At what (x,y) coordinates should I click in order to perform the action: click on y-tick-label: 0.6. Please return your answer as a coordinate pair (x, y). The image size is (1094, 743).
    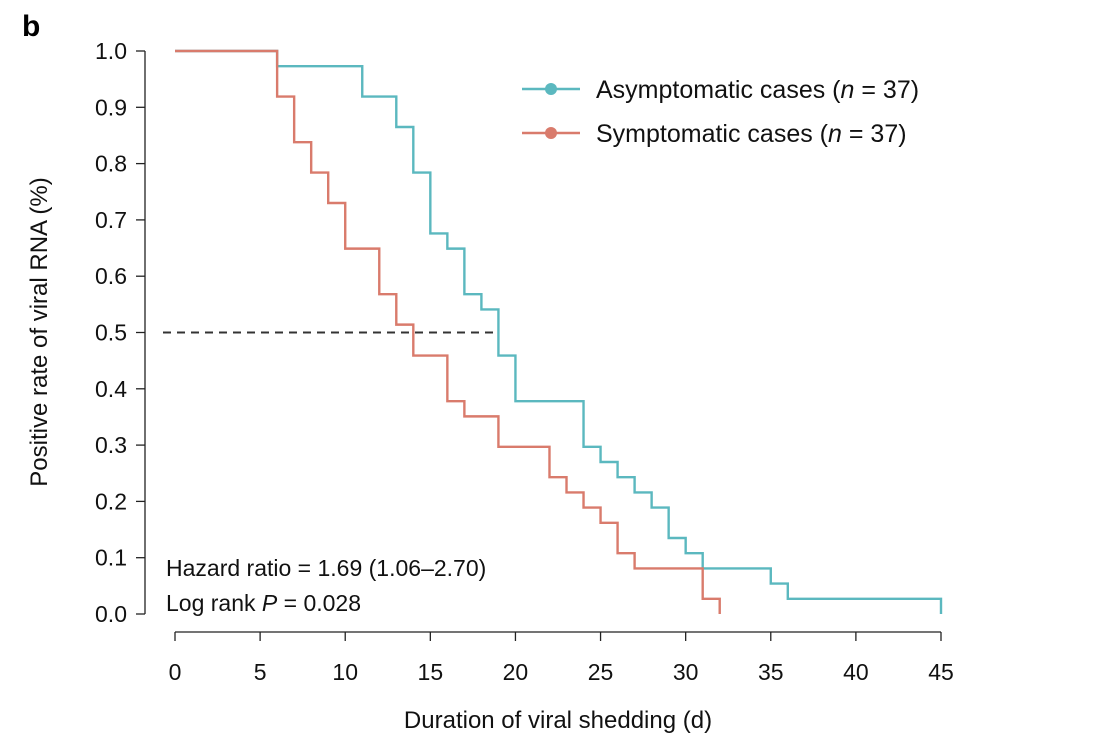
    Looking at the image, I should click on (111, 276).